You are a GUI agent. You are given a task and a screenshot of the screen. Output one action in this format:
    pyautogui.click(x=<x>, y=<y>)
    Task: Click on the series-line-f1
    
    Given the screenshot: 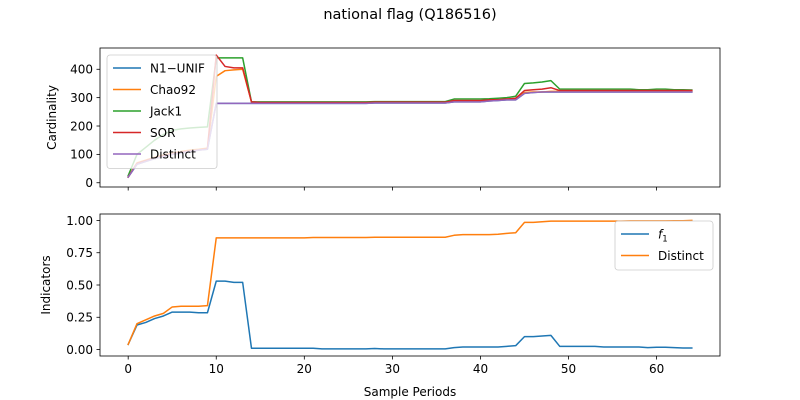 What is the action you would take?
    pyautogui.click(x=410, y=315)
    